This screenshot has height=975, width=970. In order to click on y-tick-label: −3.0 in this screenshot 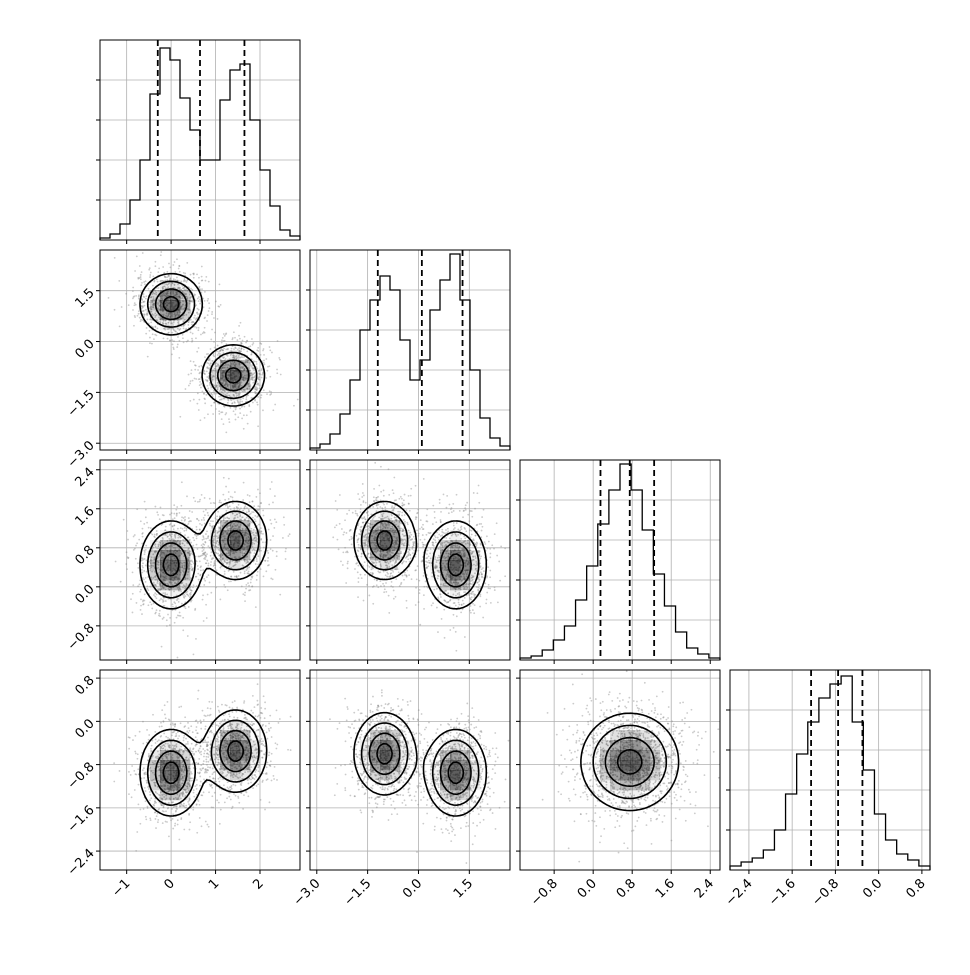, I will do `click(81, 454)`.